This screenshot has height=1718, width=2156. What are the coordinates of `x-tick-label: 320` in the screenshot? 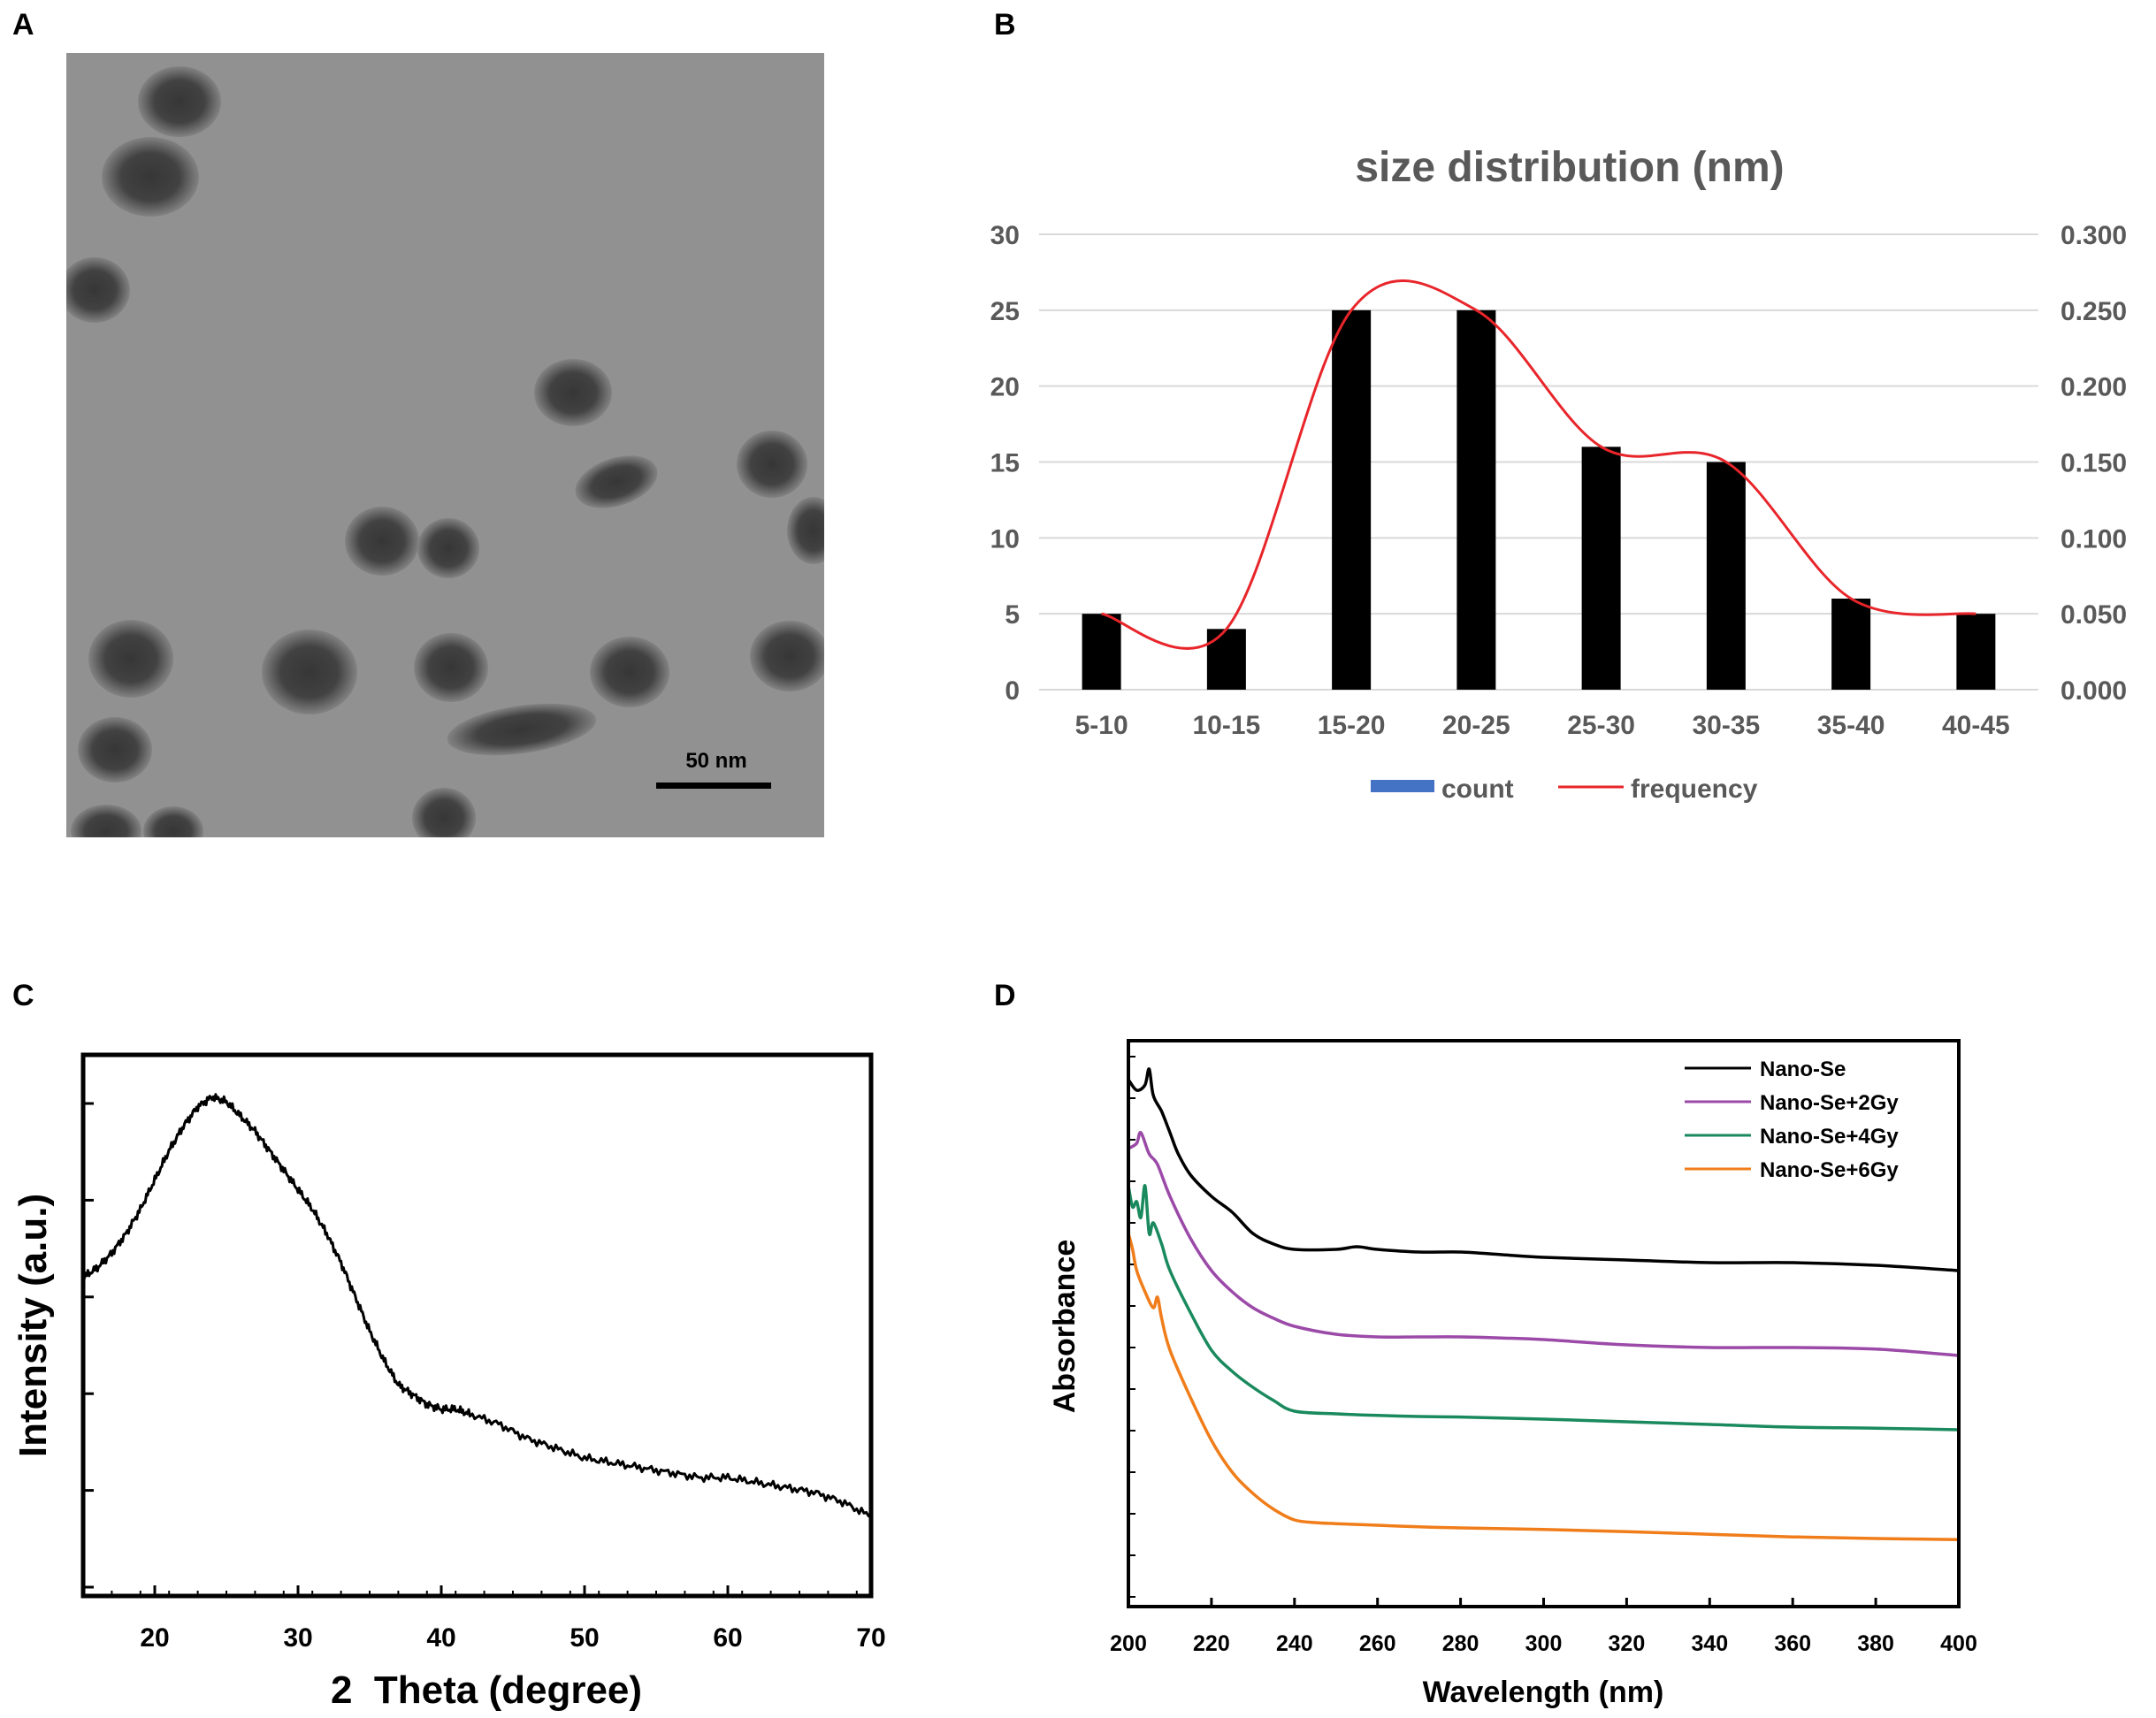 It's located at (1627, 1643).